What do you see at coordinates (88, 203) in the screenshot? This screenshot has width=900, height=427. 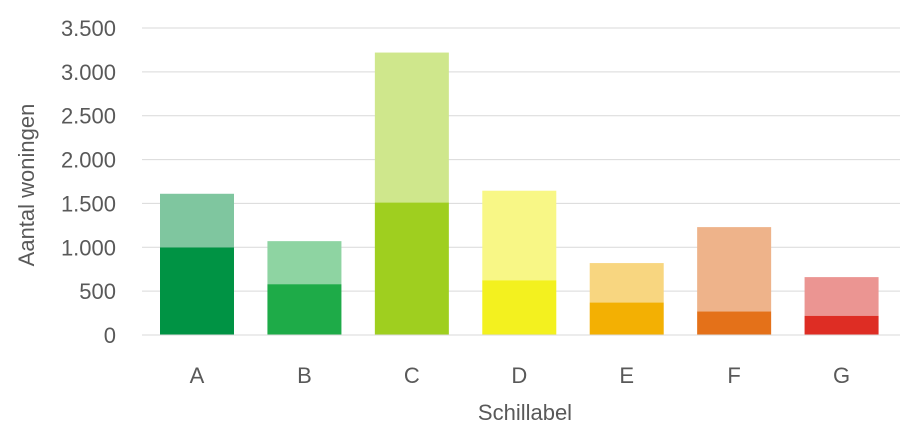 I see `y-tick-label: 1.500` at bounding box center [88, 203].